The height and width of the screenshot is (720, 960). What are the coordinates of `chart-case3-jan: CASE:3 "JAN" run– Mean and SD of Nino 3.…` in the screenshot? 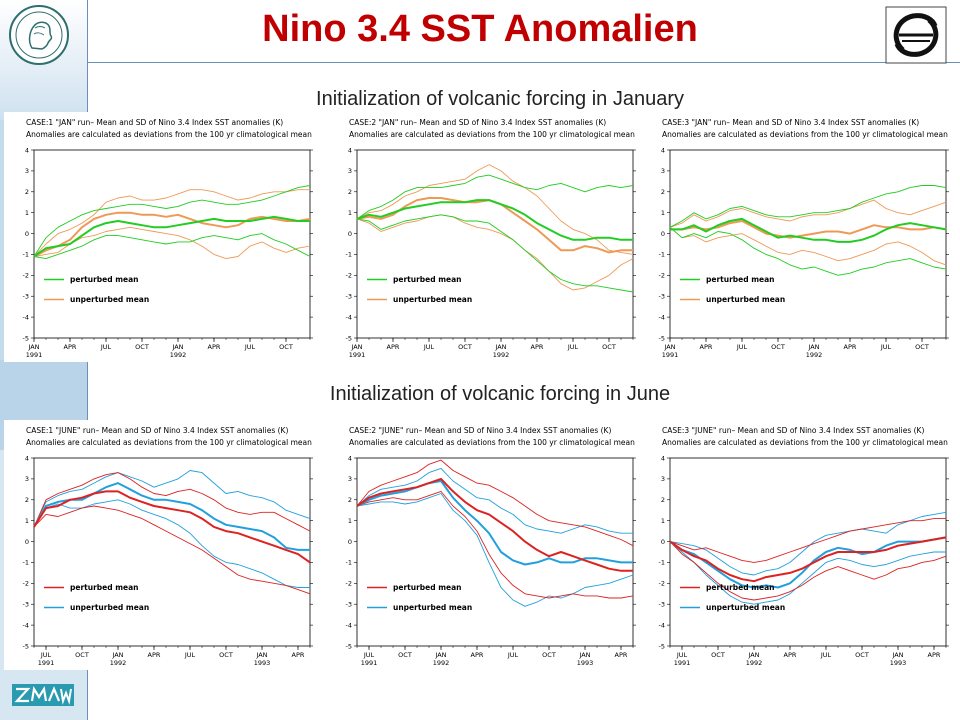 It's located at (798, 237).